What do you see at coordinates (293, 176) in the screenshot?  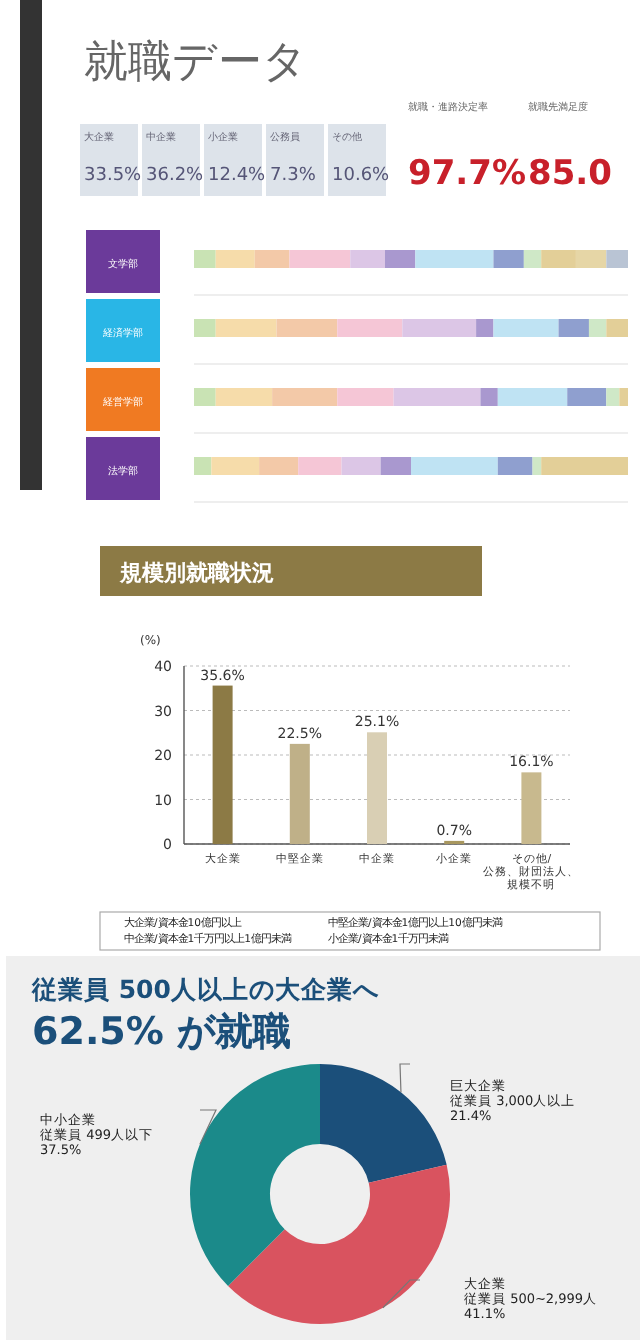 I see `text: 7.3%` at bounding box center [293, 176].